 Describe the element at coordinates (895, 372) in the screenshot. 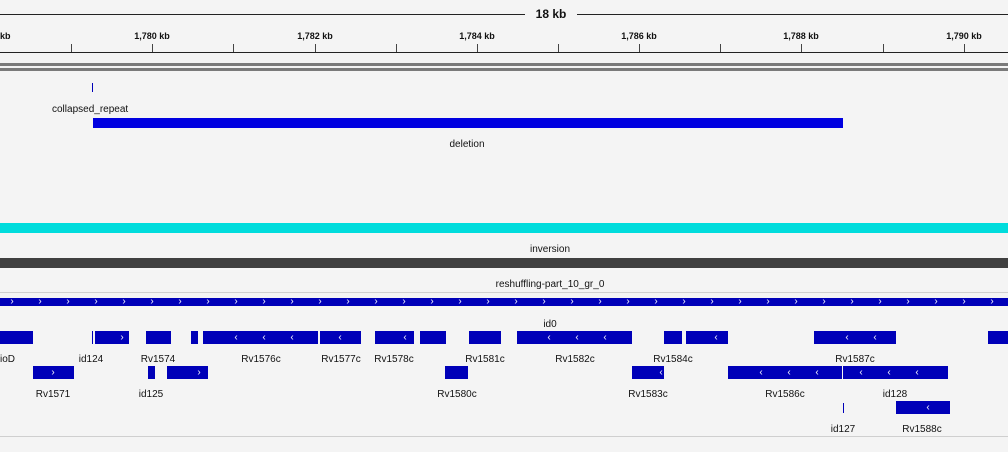

I see `gene-id128: ‹ ‹ ‹` at that location.